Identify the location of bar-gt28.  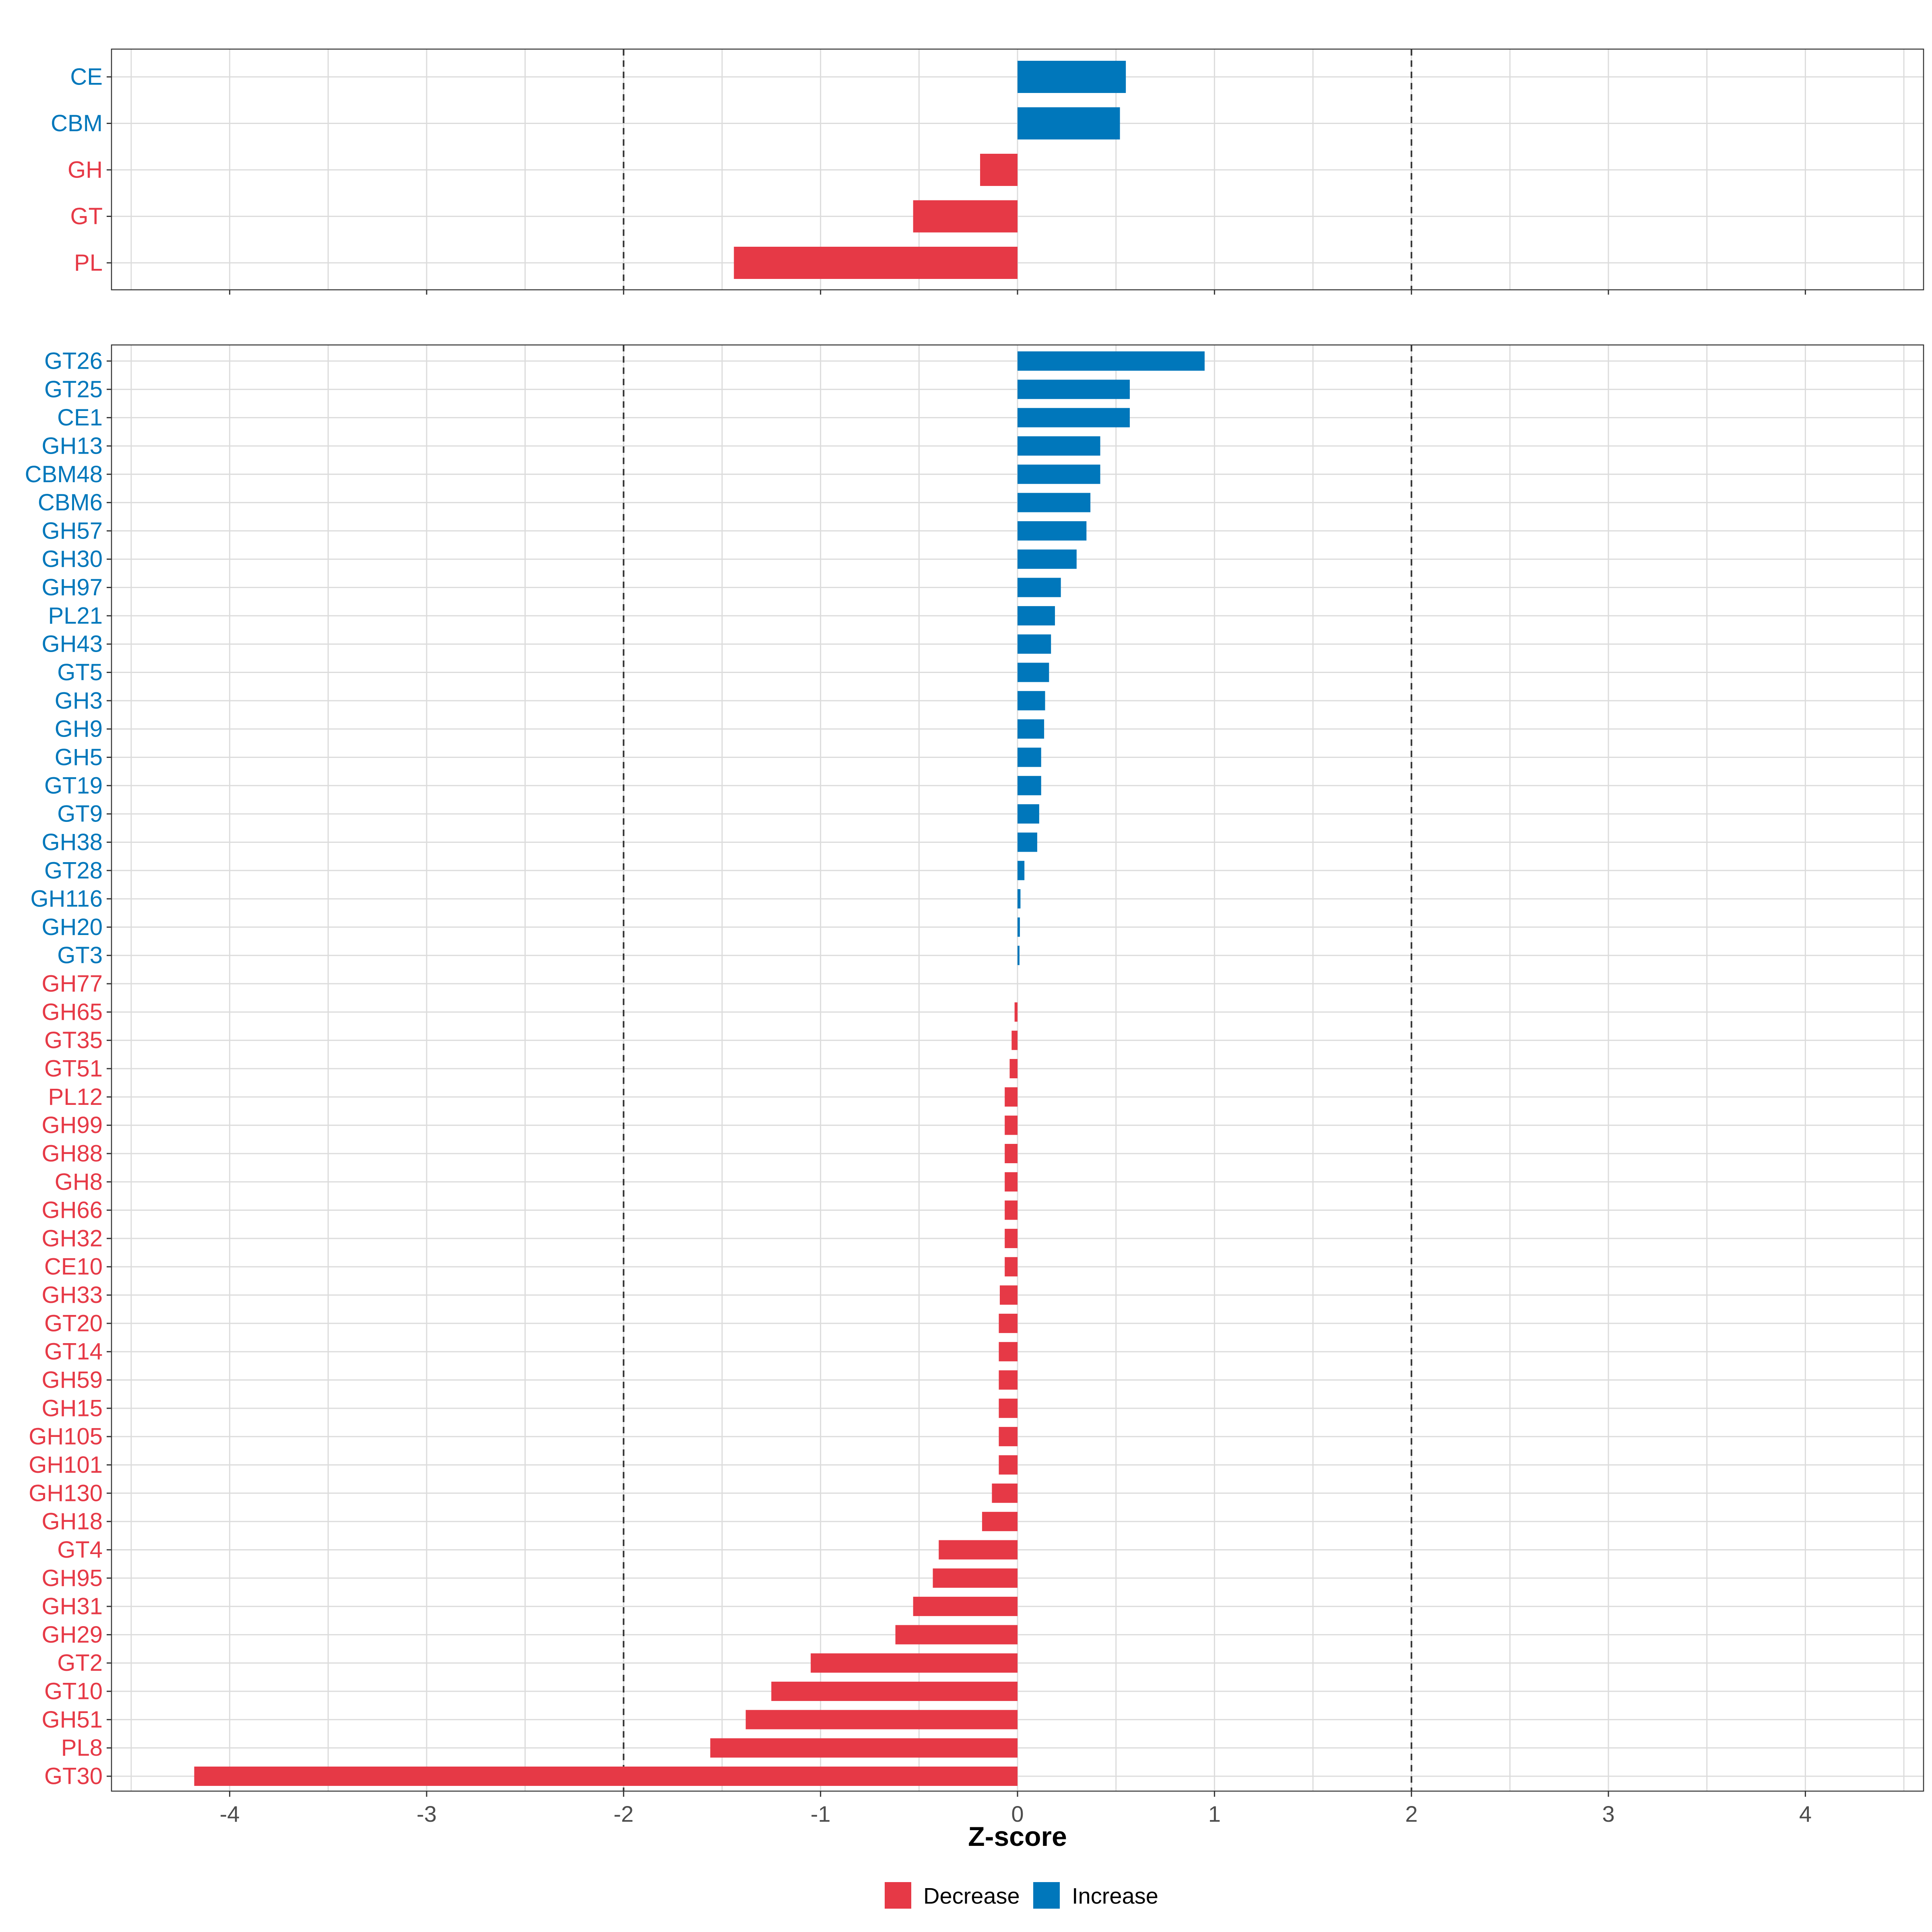
(1021, 870).